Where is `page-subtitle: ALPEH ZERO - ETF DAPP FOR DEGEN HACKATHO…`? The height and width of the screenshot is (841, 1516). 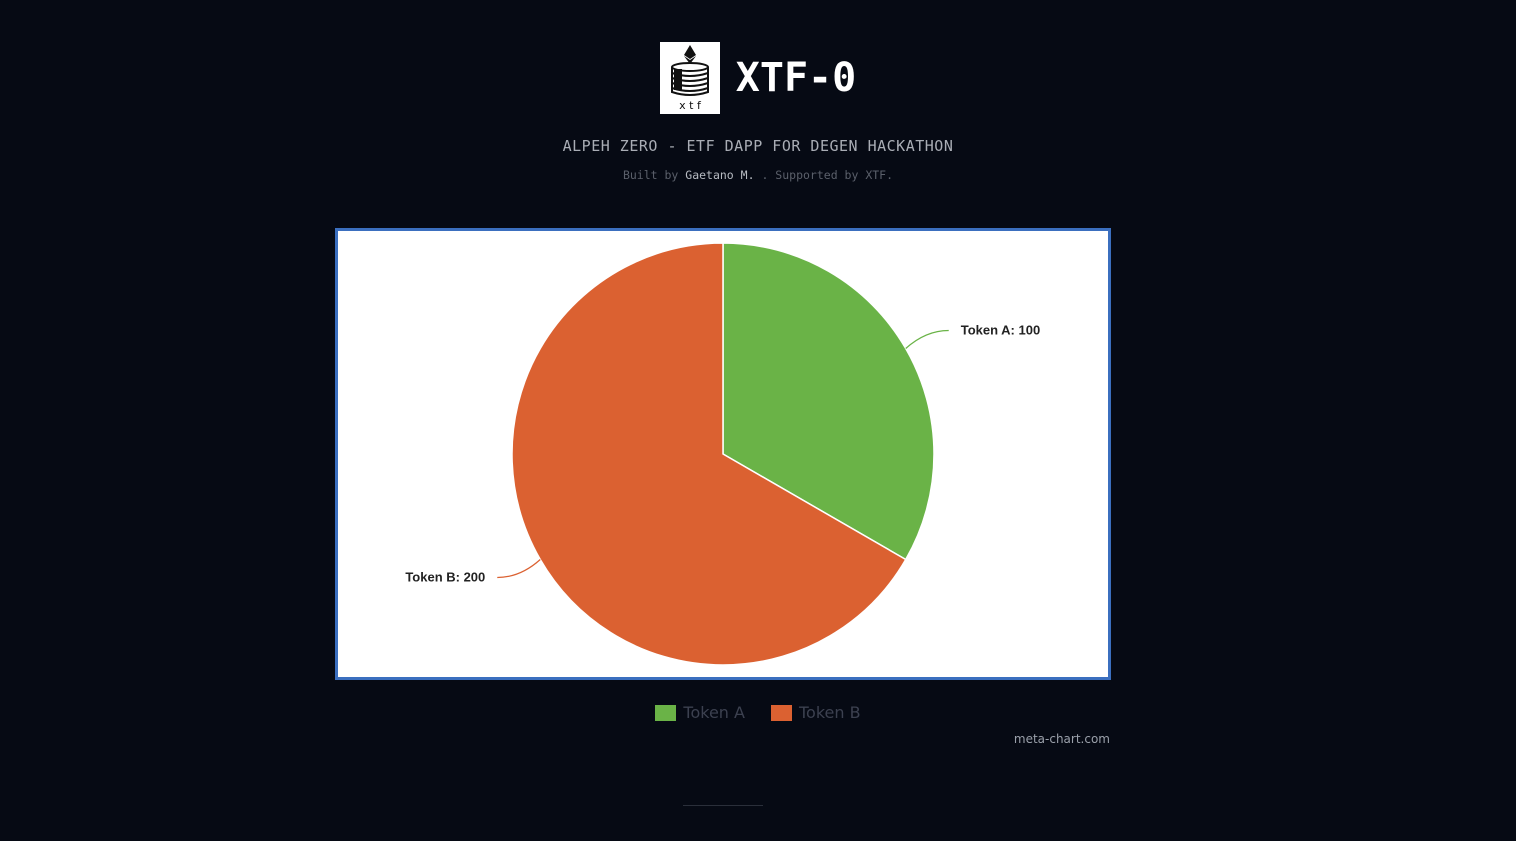
page-subtitle: ALPEH ZERO - ETF DAPP FOR DEGEN HACKATHO… is located at coordinates (758, 146).